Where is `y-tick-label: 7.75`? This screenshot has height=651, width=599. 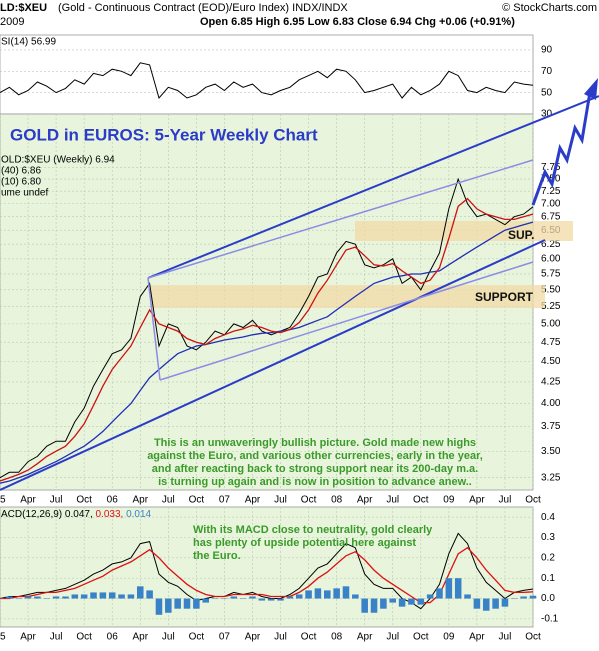
y-tick-label: 7.75 is located at coordinates (551, 167).